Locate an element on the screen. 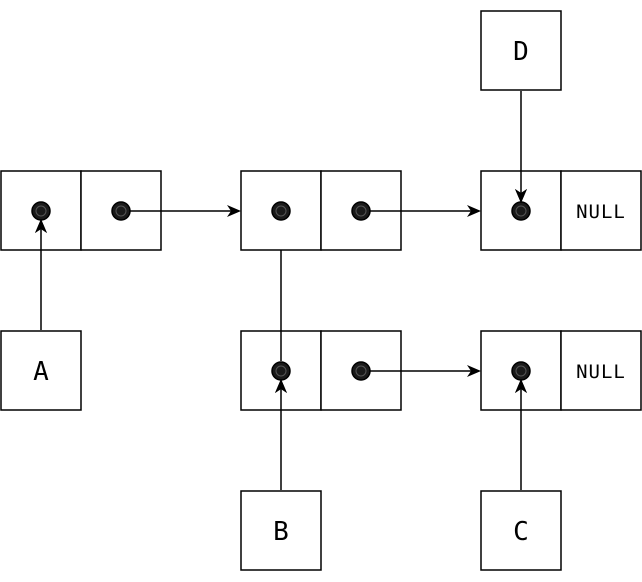  node-3: NULL is located at coordinates (561, 210).